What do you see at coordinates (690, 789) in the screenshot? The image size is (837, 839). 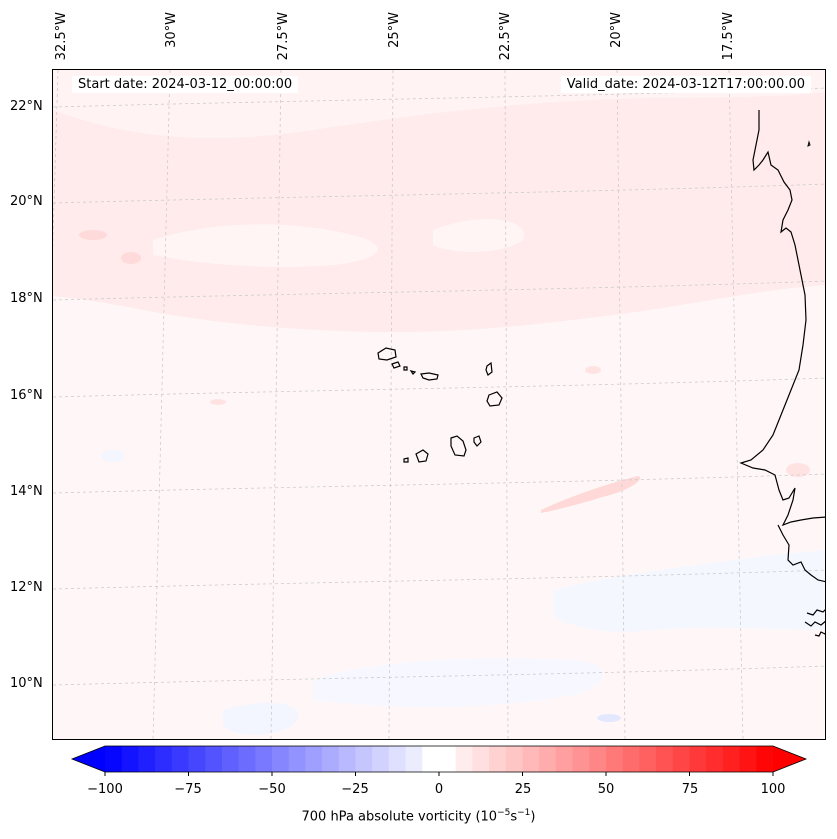 I see `colorbar-tick-label: 75` at bounding box center [690, 789].